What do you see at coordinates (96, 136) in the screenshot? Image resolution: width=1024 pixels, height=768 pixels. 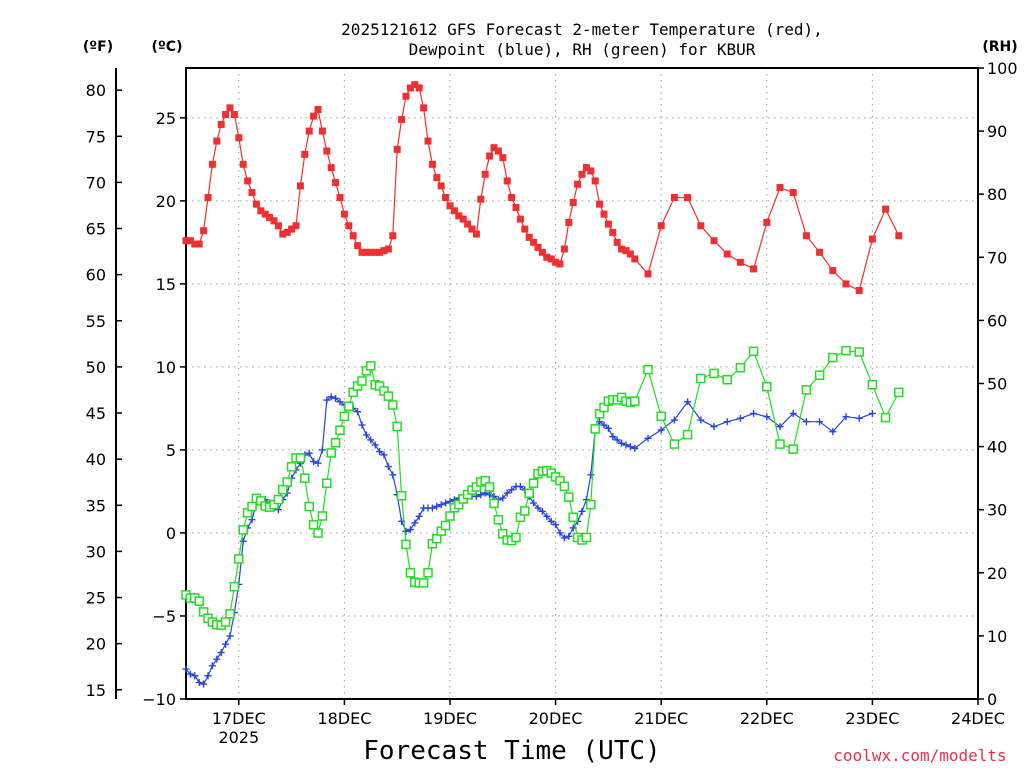 I see `fahrenheit-tick-label: 75` at bounding box center [96, 136].